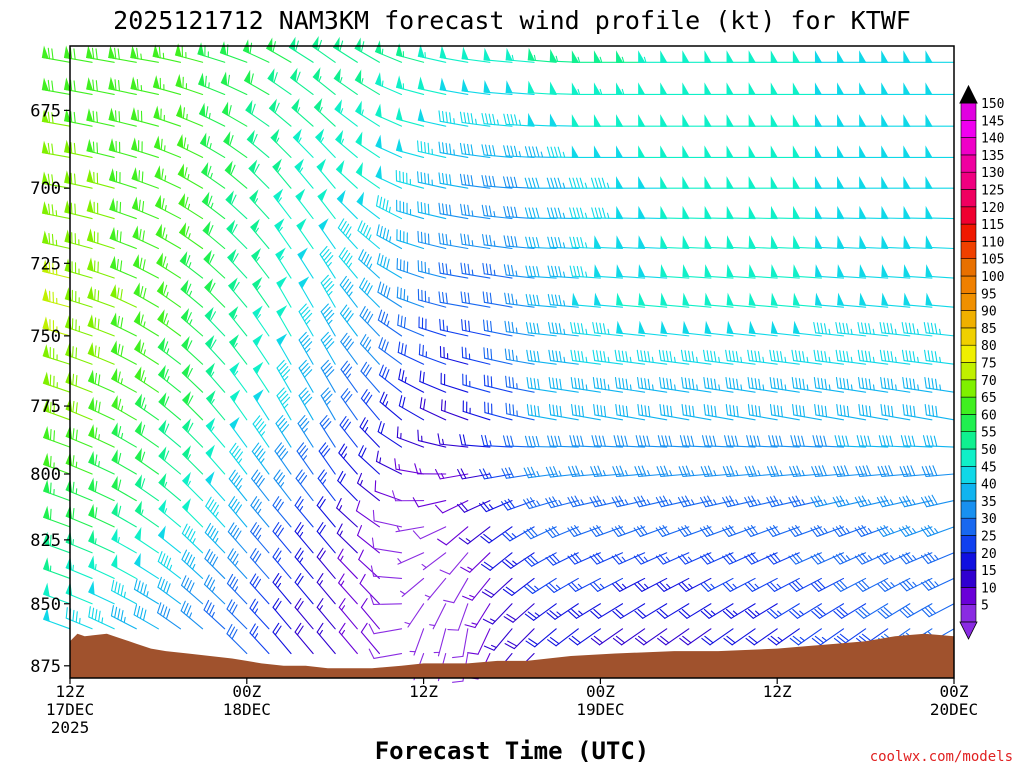 The width and height of the screenshot is (1024, 768). What do you see at coordinates (992, 191) in the screenshot?
I see `colorbar-label: 125` at bounding box center [992, 191].